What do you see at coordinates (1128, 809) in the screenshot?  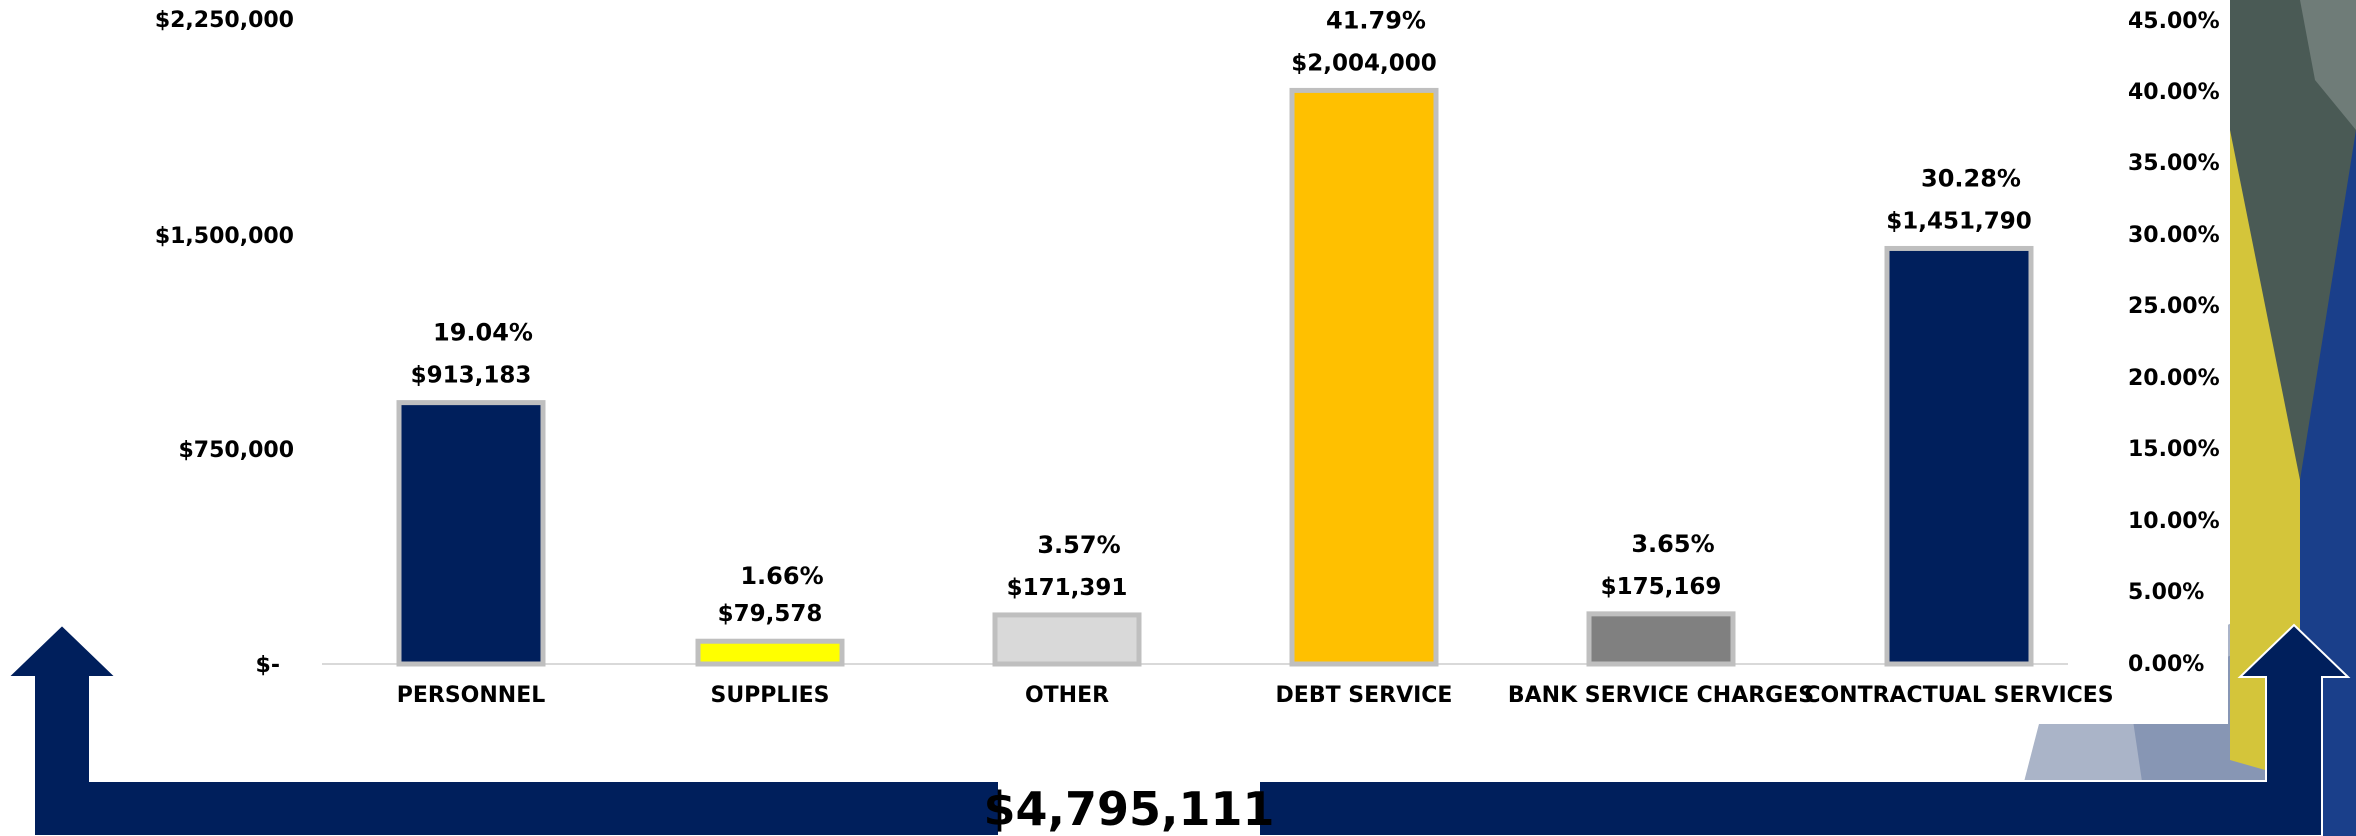 I see `total-amount-label: $4,795,111` at bounding box center [1128, 809].